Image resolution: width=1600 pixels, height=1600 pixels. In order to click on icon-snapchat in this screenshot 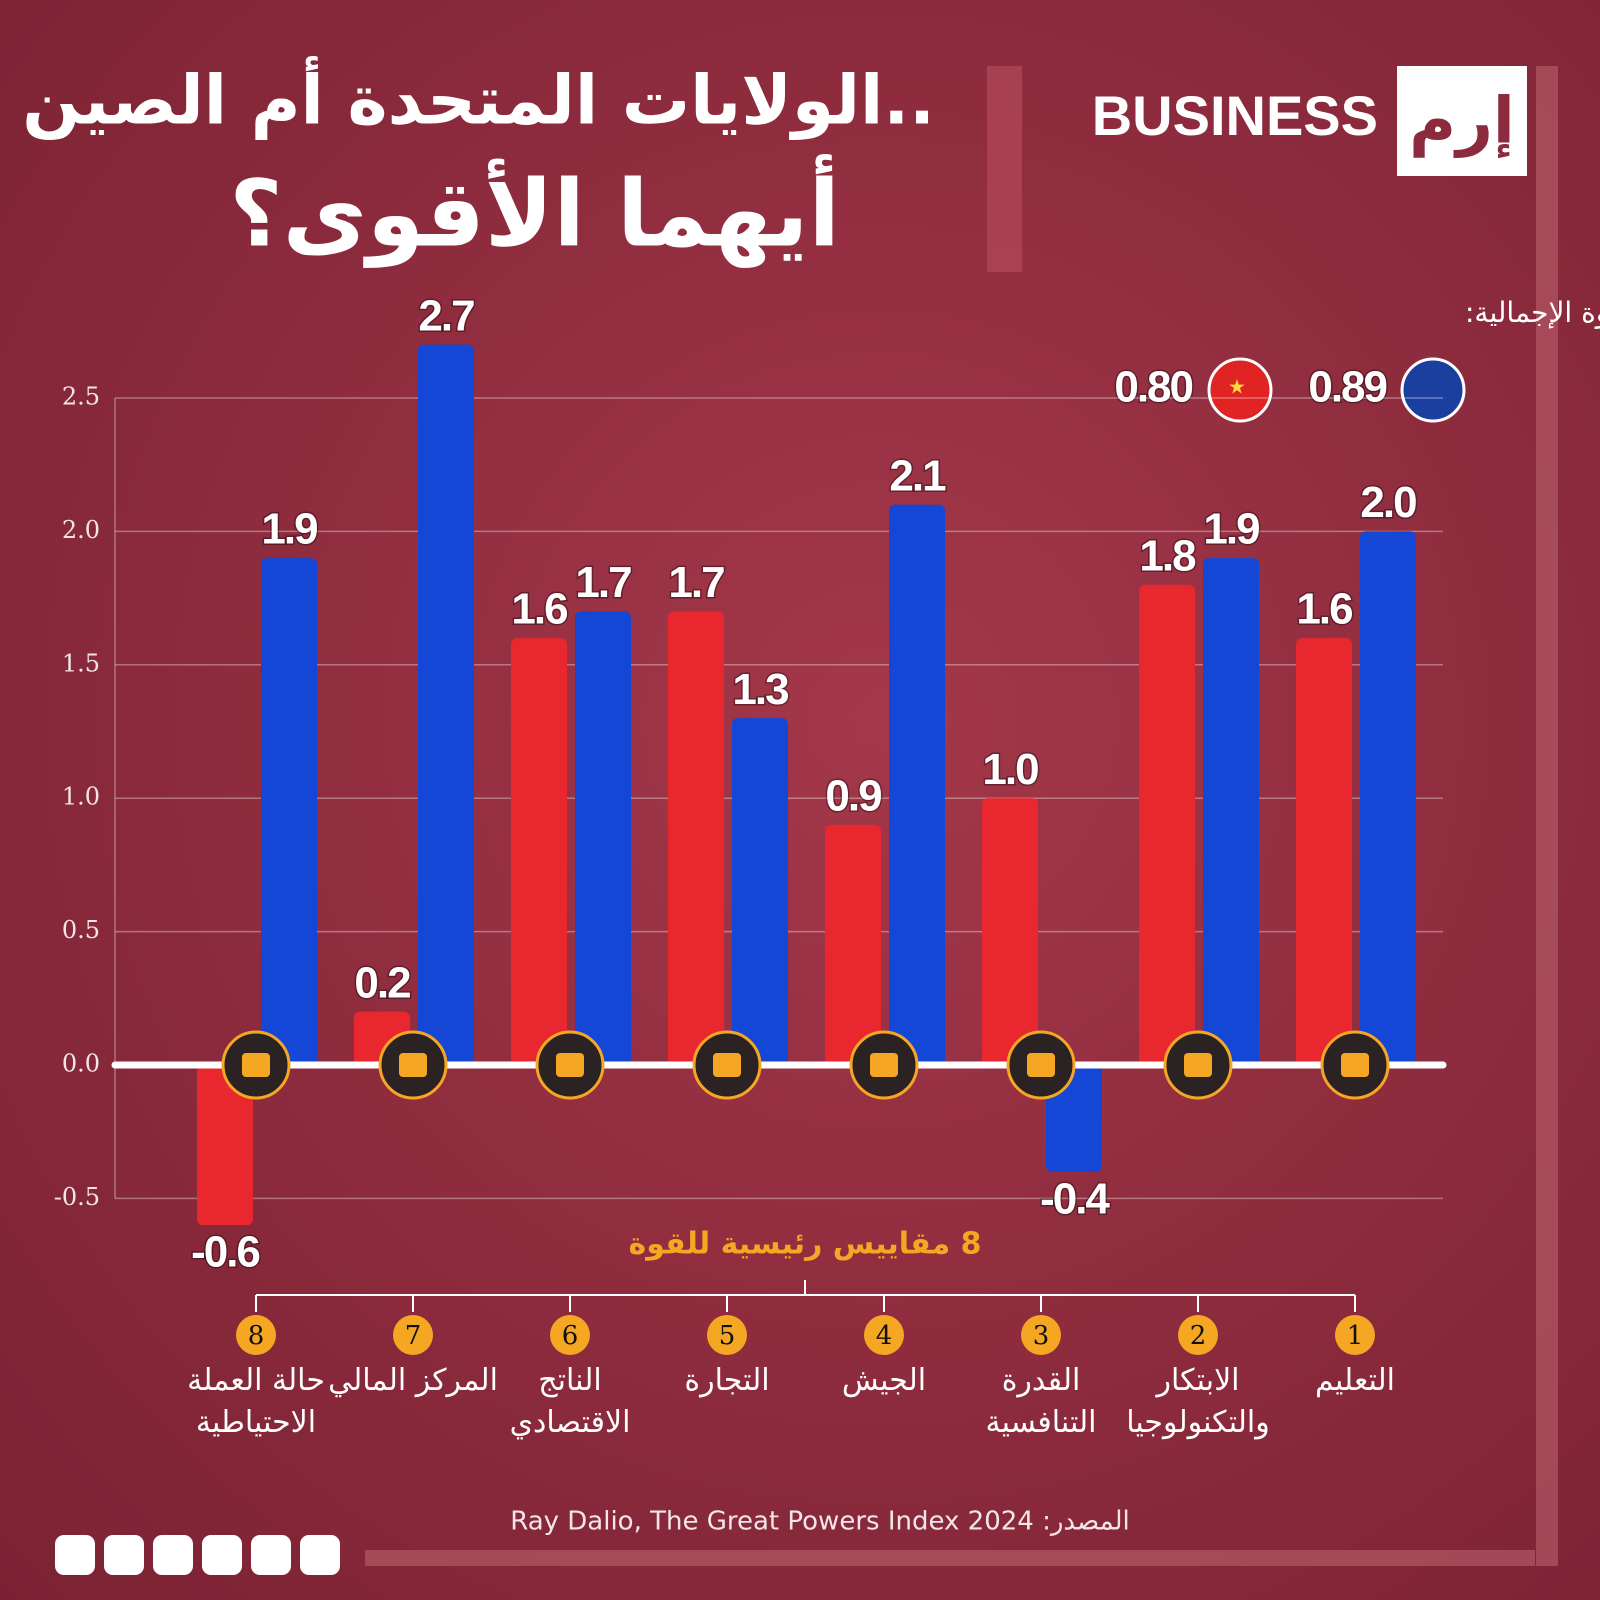, I will do `click(271, 1555)`.